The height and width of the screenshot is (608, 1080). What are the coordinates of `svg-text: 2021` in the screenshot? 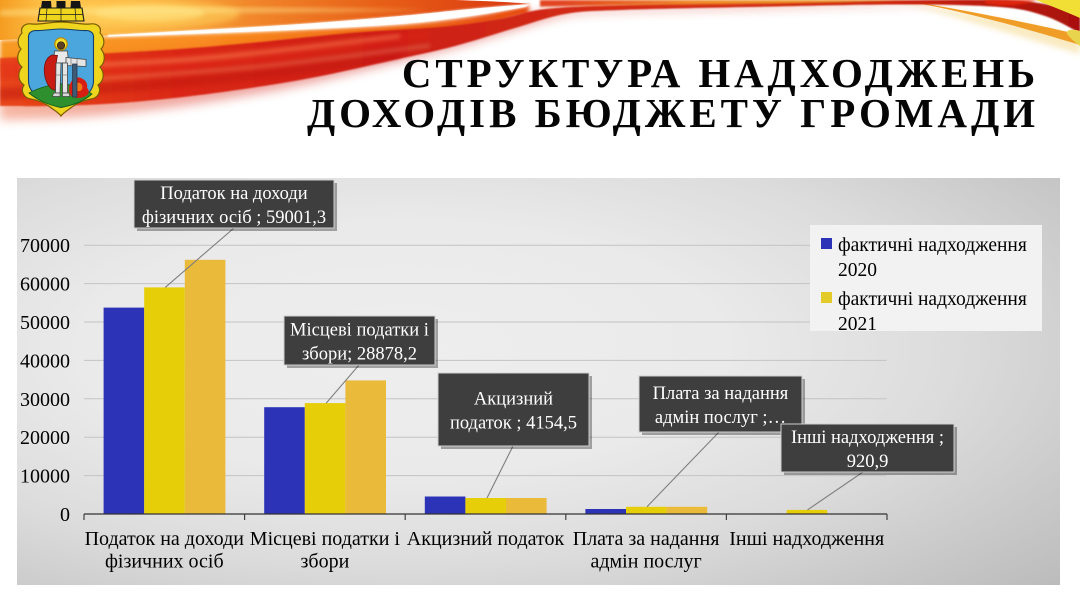 It's located at (857, 324).